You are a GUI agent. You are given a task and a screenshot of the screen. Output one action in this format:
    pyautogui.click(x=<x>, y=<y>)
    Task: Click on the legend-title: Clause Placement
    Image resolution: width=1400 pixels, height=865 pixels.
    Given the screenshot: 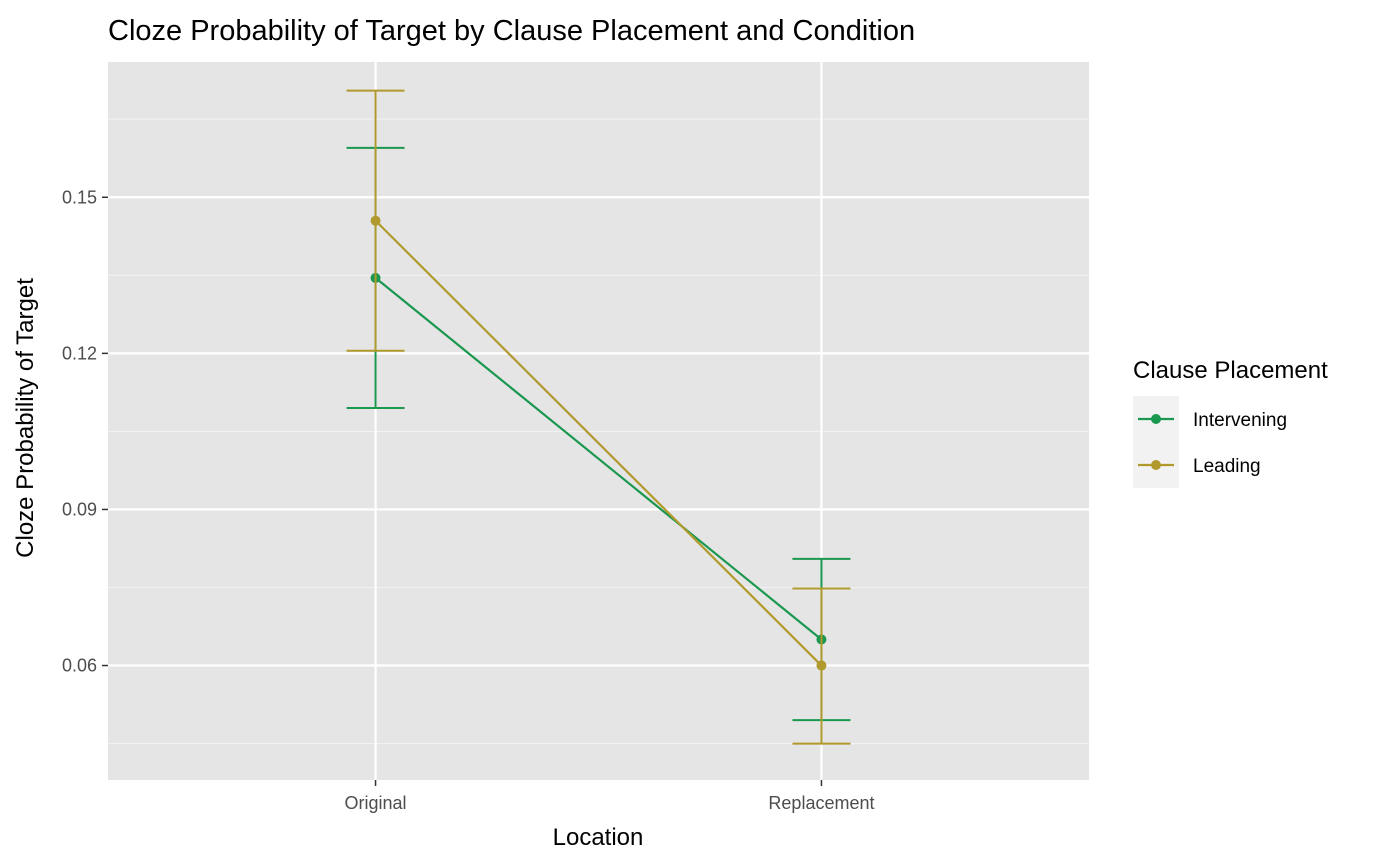 What is the action you would take?
    pyautogui.click(x=1230, y=370)
    